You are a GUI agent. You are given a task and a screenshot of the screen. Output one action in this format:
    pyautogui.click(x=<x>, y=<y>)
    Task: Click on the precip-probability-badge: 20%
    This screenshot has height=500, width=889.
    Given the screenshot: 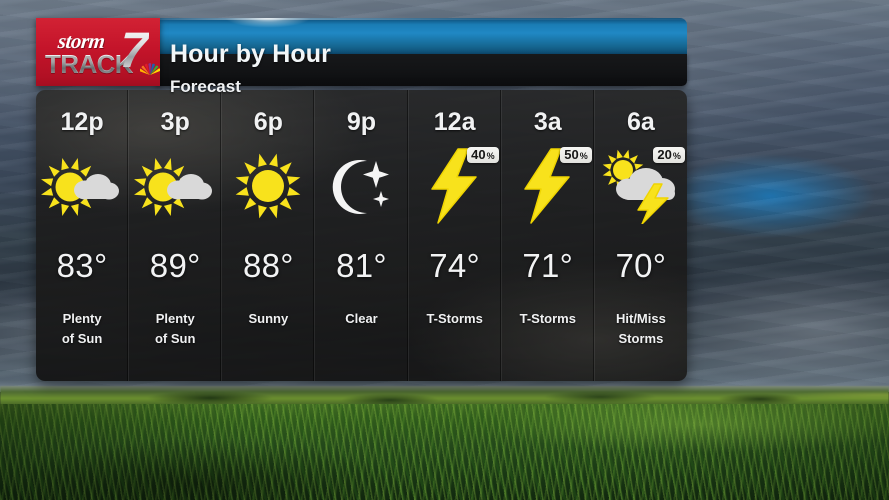 What is the action you would take?
    pyautogui.click(x=669, y=155)
    